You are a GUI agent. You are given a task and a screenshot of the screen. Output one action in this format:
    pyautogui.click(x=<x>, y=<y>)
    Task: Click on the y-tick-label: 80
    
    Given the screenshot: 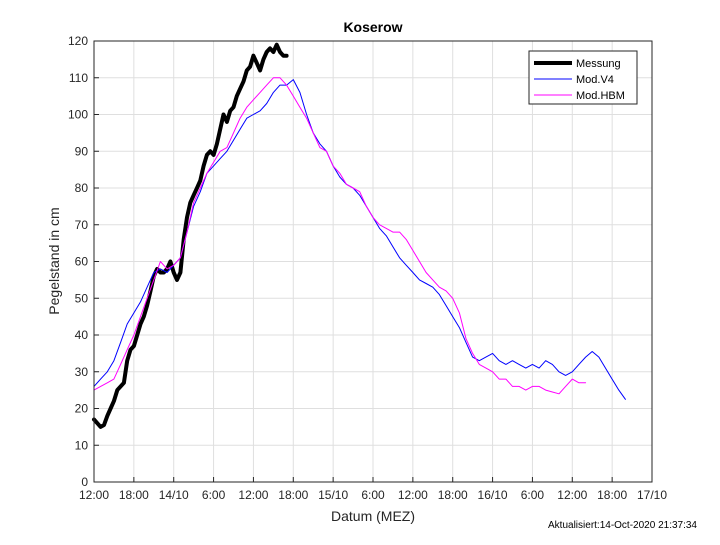 What is the action you would take?
    pyautogui.click(x=82, y=188)
    